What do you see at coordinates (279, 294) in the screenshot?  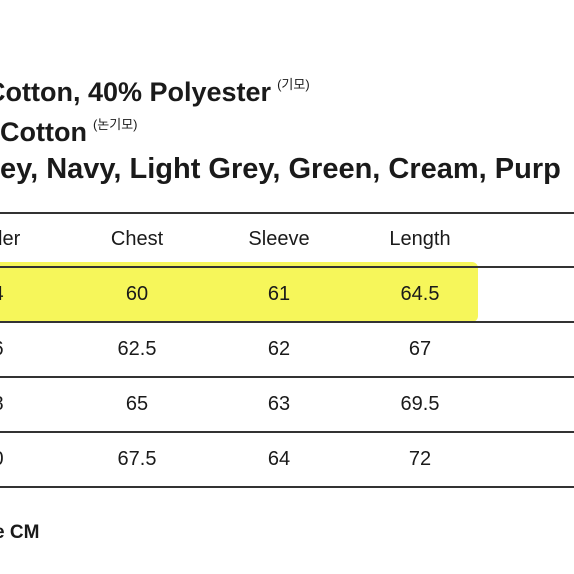 I see `table-cell: 61` at bounding box center [279, 294].